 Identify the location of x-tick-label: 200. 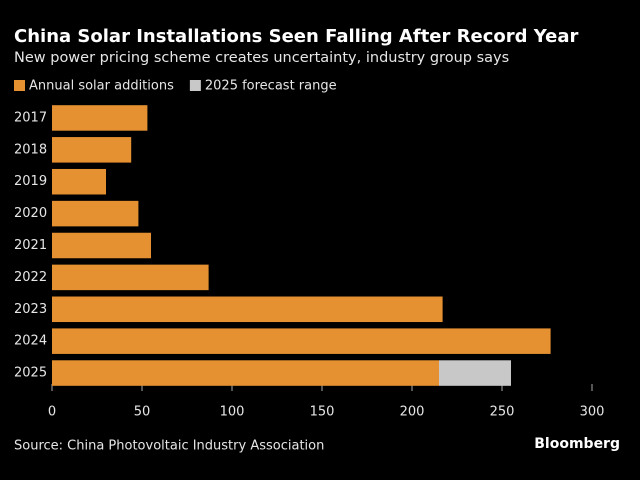
(412, 412).